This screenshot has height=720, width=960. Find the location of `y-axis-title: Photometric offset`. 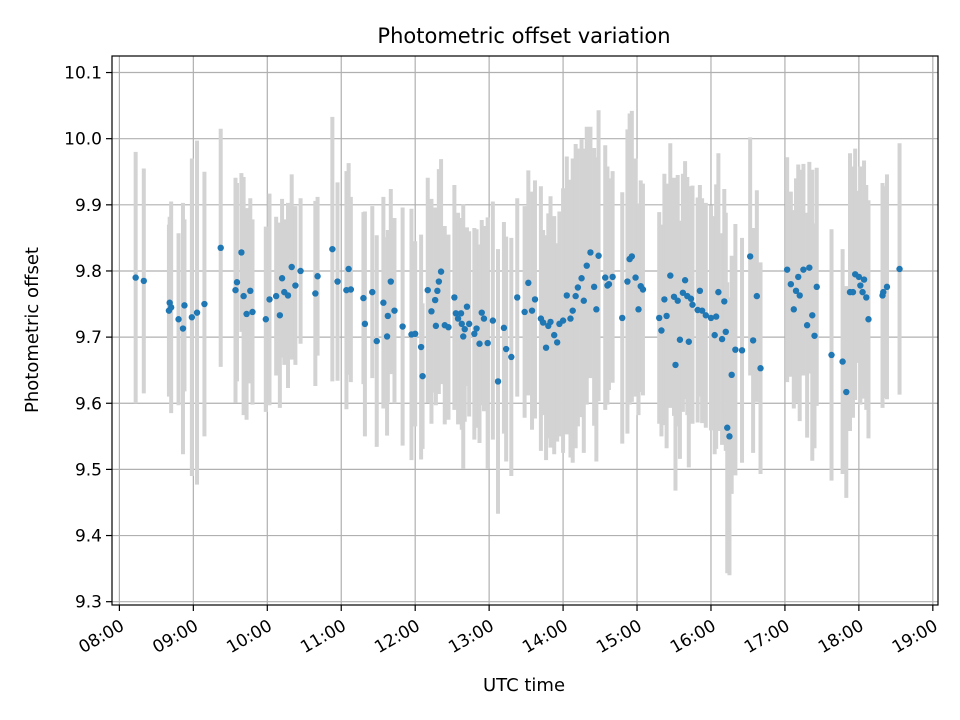

y-axis-title: Photometric offset is located at coordinates (32, 330).